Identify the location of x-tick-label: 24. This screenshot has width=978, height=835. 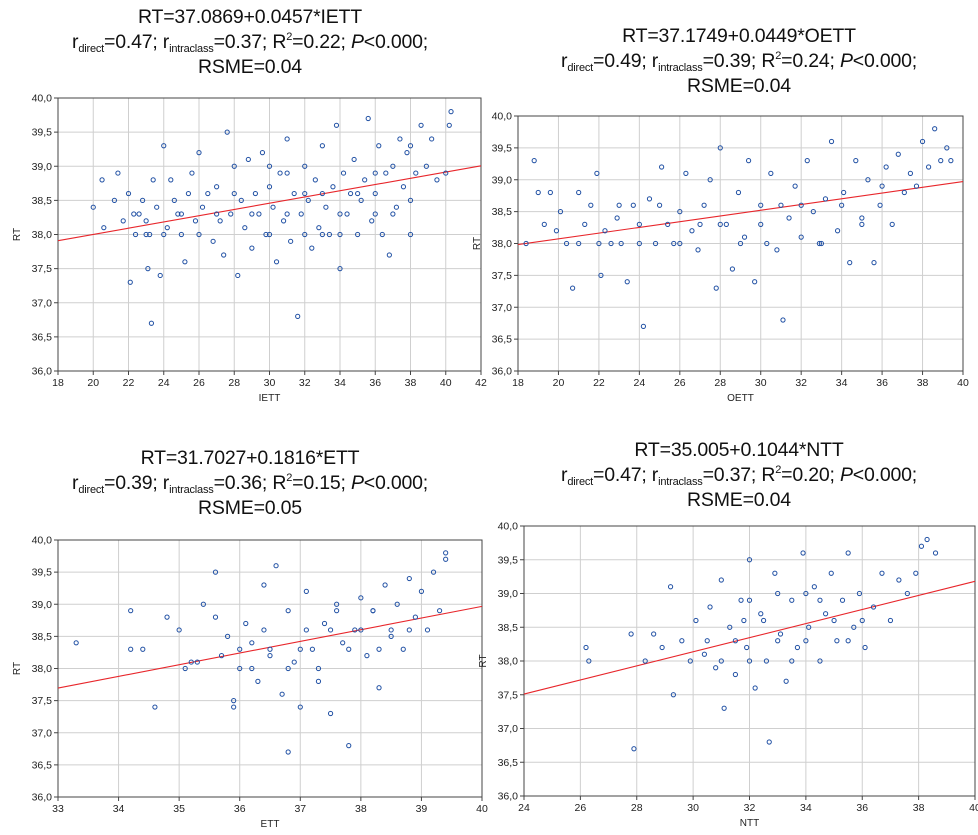
(640, 383).